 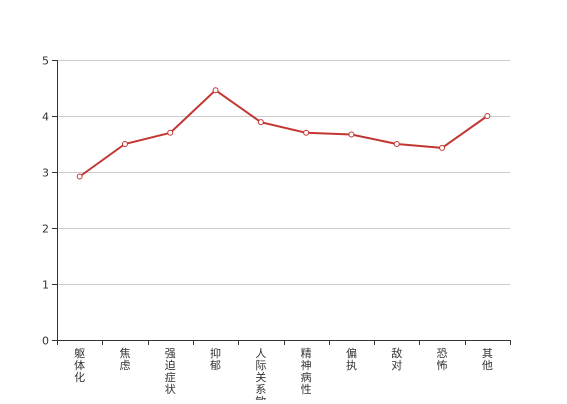 What do you see at coordinates (79, 365) in the screenshot?
I see `x-tick-label: 躯体化` at bounding box center [79, 365].